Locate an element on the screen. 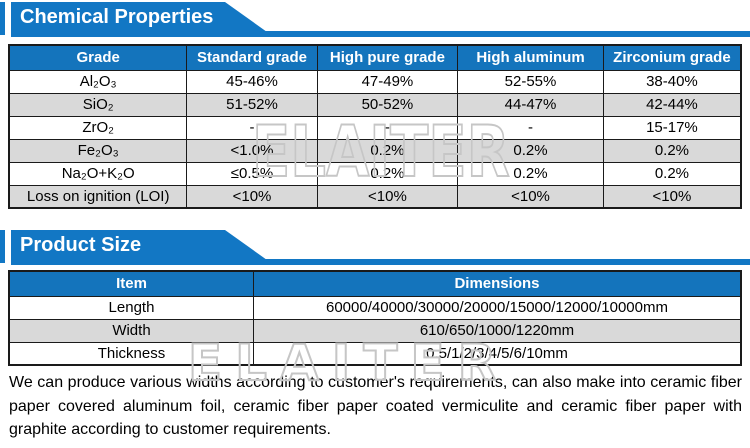 This screenshot has height=448, width=750. column-header-standard-grade: Standard grade is located at coordinates (252, 57).